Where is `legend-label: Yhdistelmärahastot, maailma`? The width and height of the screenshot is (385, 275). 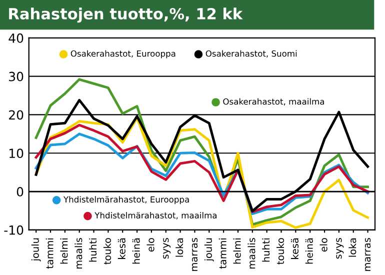
legend-label: Yhdistelmärahastot, maailma is located at coordinates (155, 216).